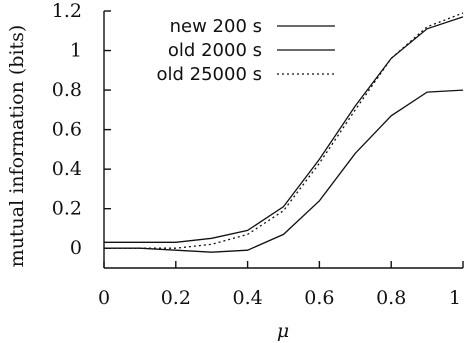 This screenshot has width=464, height=343. I want to click on y-tick-label: 0.4, so click(67, 169).